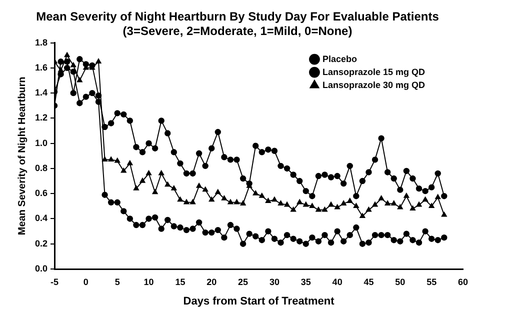  What do you see at coordinates (243, 281) in the screenshot?
I see `x-tick-label: 25` at bounding box center [243, 281].